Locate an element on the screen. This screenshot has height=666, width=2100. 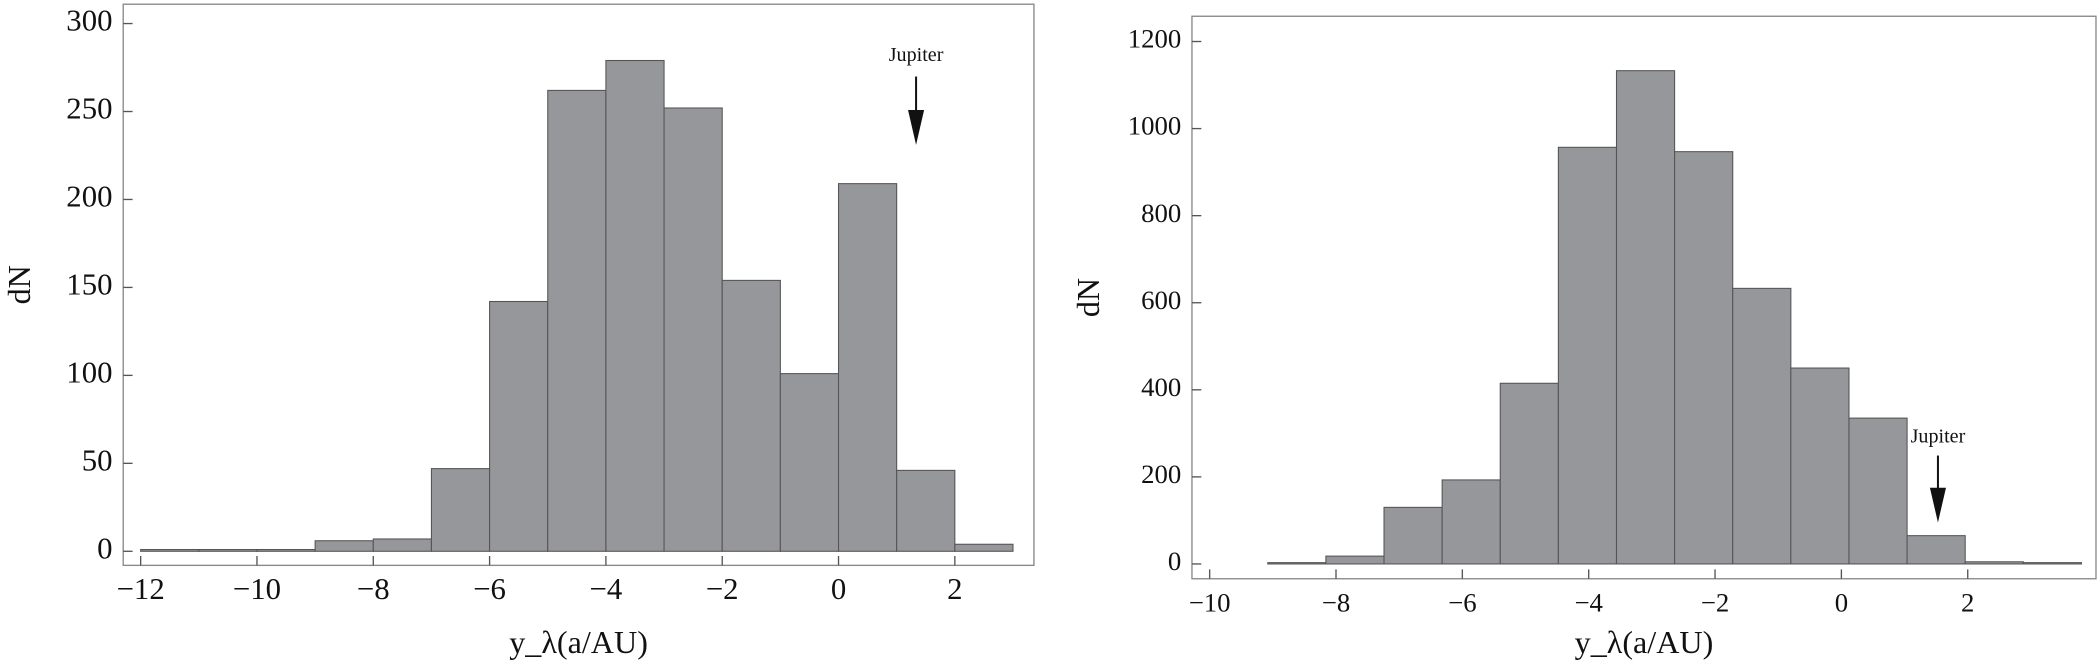
y-tick-label: 50 is located at coordinates (97, 460).